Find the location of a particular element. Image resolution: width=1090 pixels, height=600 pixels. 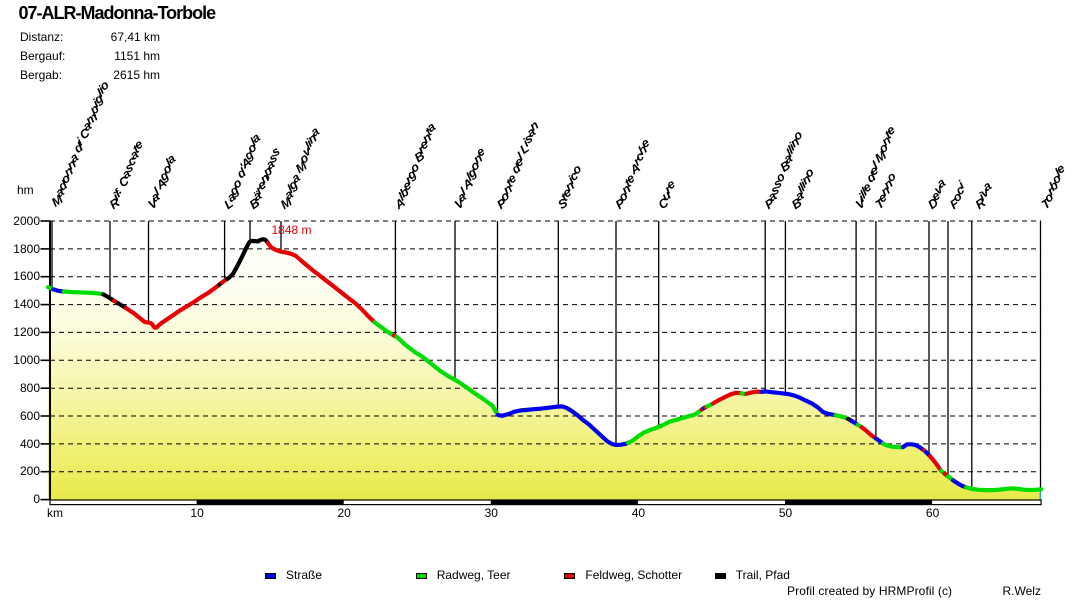

svg-text: Deva is located at coordinates (937, 194).